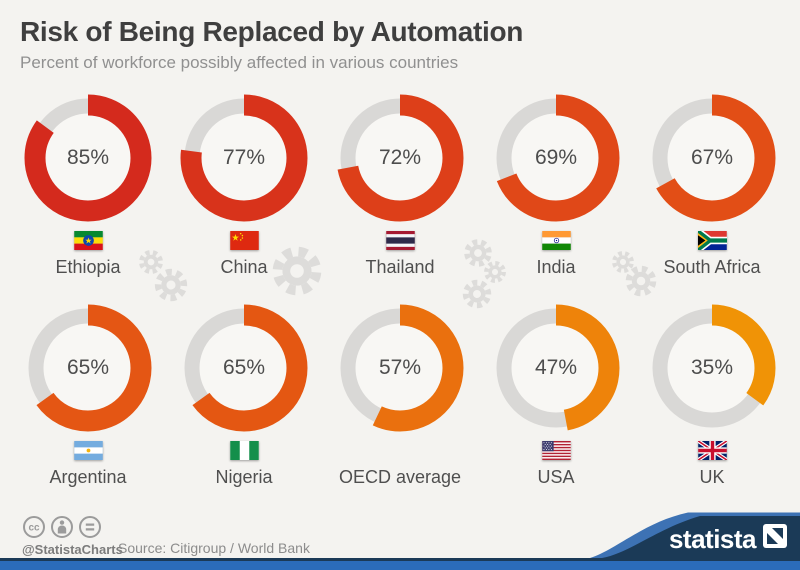 The width and height of the screenshot is (800, 570). I want to click on china-flag-icon, so click(244, 240).